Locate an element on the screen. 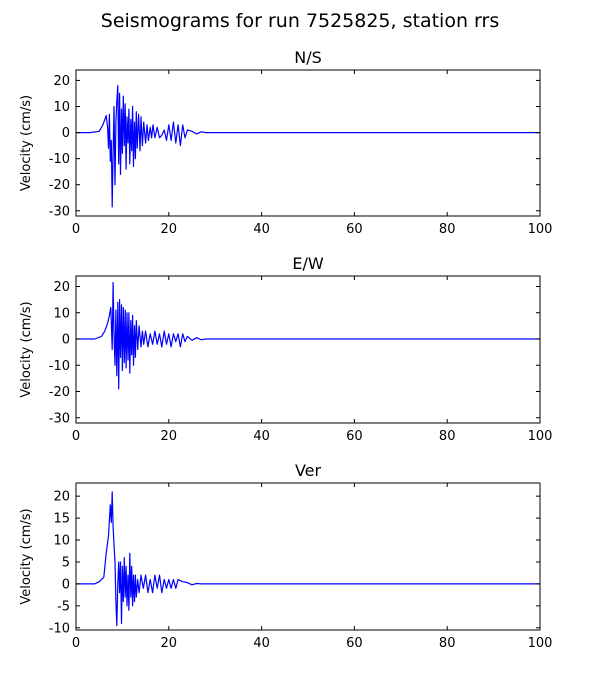  subplot-title: E/W is located at coordinates (308, 263).